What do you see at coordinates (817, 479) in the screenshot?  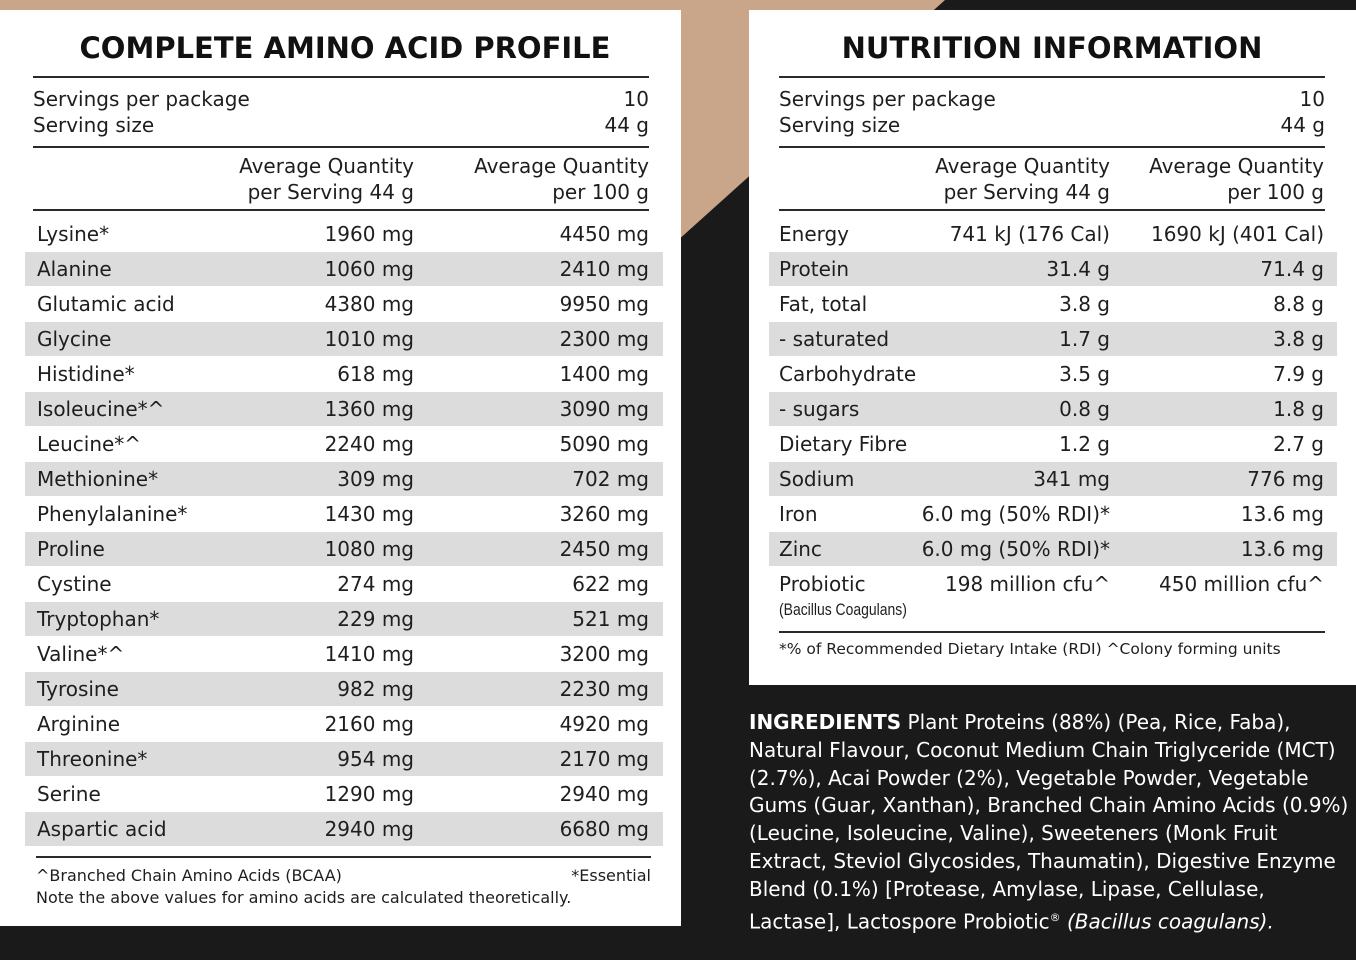 I see `row-label: Sodium` at bounding box center [817, 479].